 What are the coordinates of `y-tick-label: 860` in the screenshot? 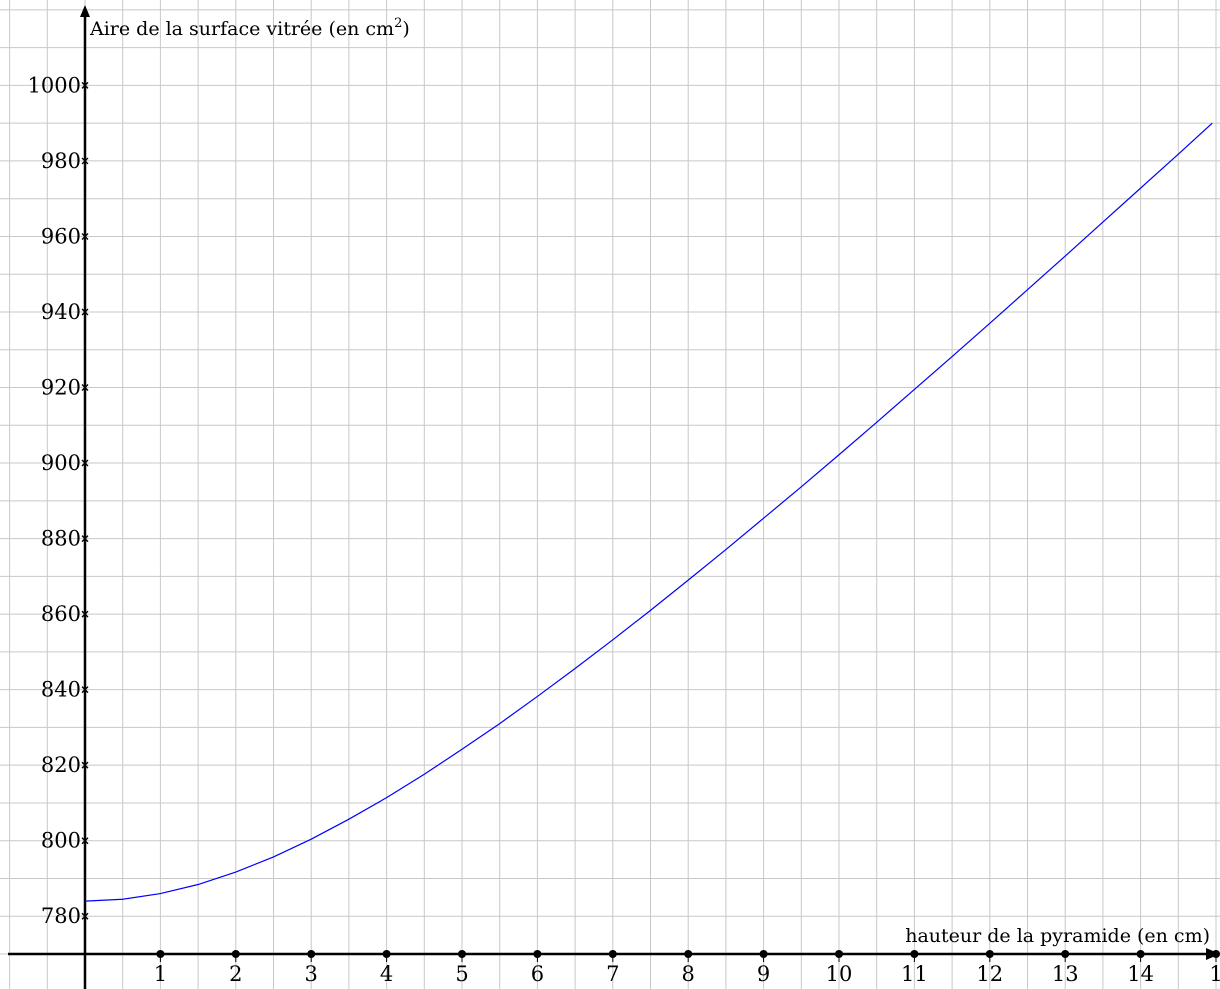 It's located at (61, 614).